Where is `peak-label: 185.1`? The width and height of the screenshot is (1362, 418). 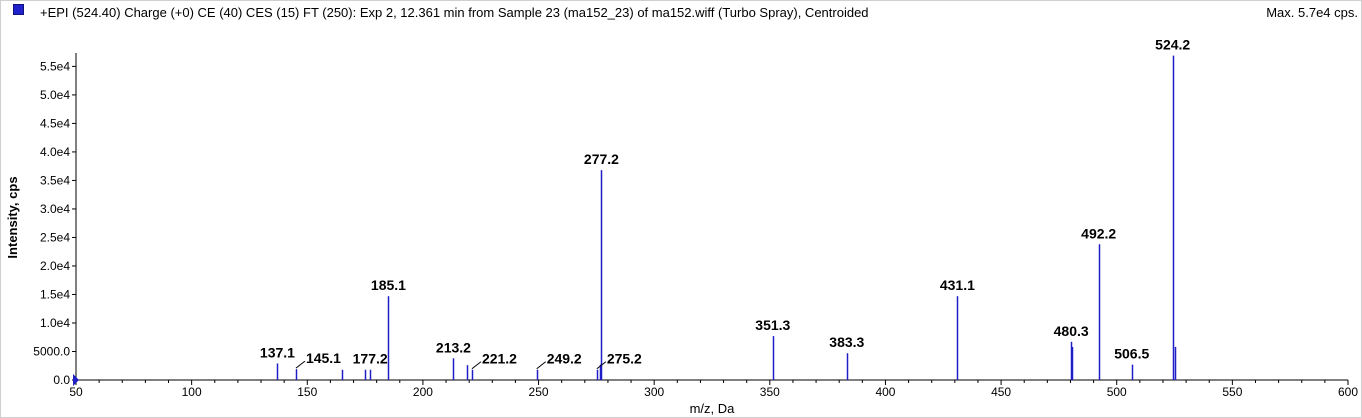 peak-label: 185.1 is located at coordinates (388, 285).